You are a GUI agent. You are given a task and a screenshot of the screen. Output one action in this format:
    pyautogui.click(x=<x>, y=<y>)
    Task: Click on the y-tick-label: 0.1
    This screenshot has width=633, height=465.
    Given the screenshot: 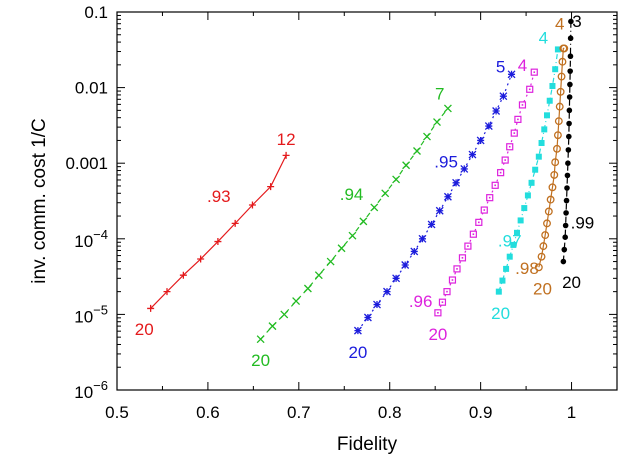 What is the action you would take?
    pyautogui.click(x=96, y=12)
    